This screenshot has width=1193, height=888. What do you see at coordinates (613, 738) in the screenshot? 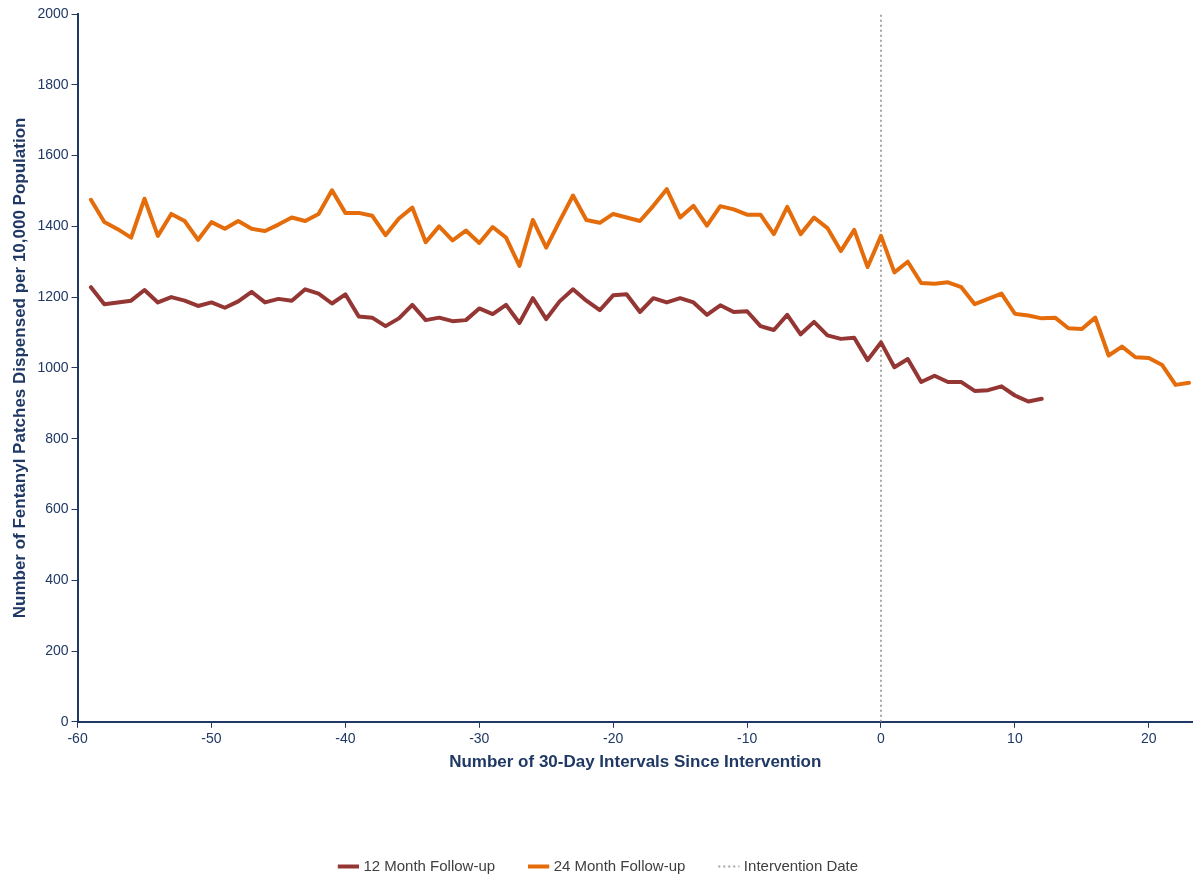
I see `x-tick-label: -20` at bounding box center [613, 738].